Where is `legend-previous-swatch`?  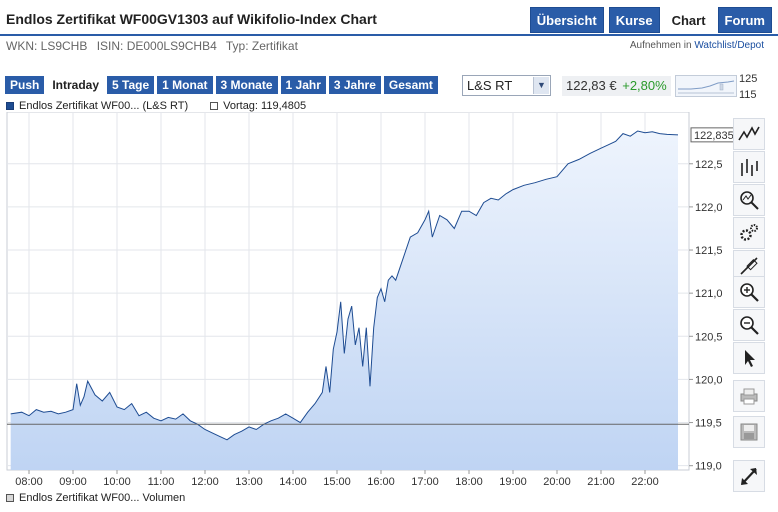 legend-previous-swatch is located at coordinates (214, 106).